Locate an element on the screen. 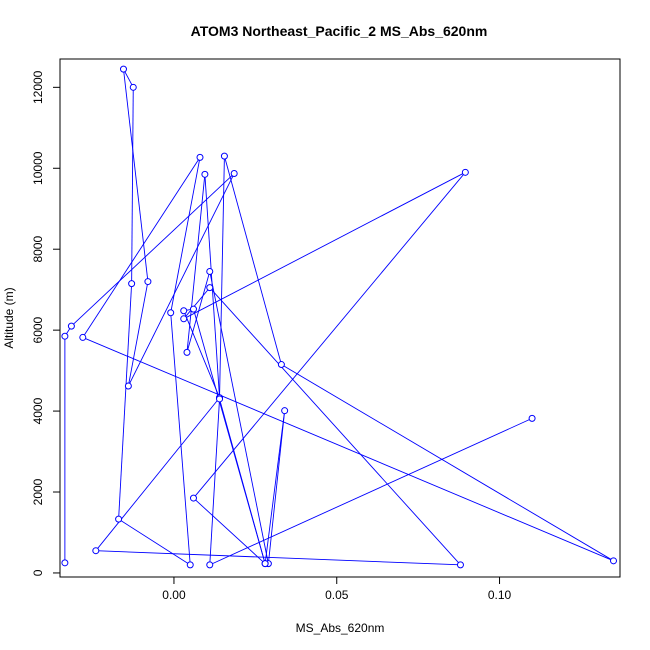  y-tick-label: 0 is located at coordinates (38, 572).